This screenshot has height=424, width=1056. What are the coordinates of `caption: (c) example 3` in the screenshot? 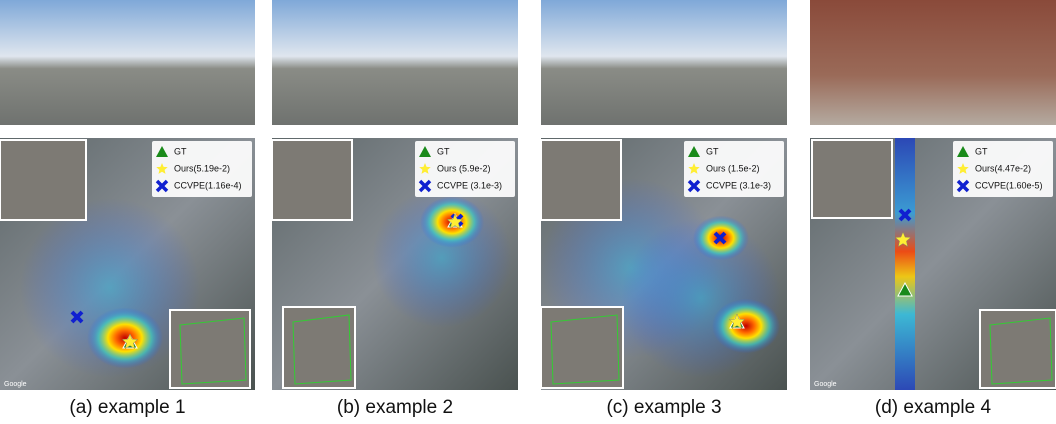 It's located at (663, 407).